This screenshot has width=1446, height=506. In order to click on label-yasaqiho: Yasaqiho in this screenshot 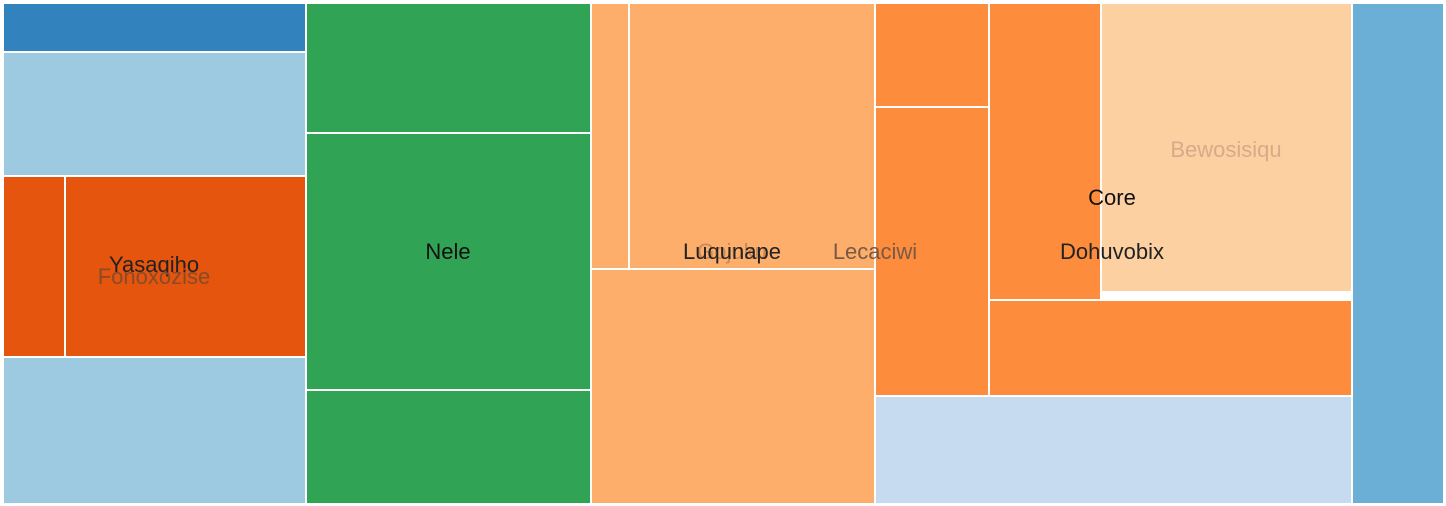, I will do `click(154, 264)`.